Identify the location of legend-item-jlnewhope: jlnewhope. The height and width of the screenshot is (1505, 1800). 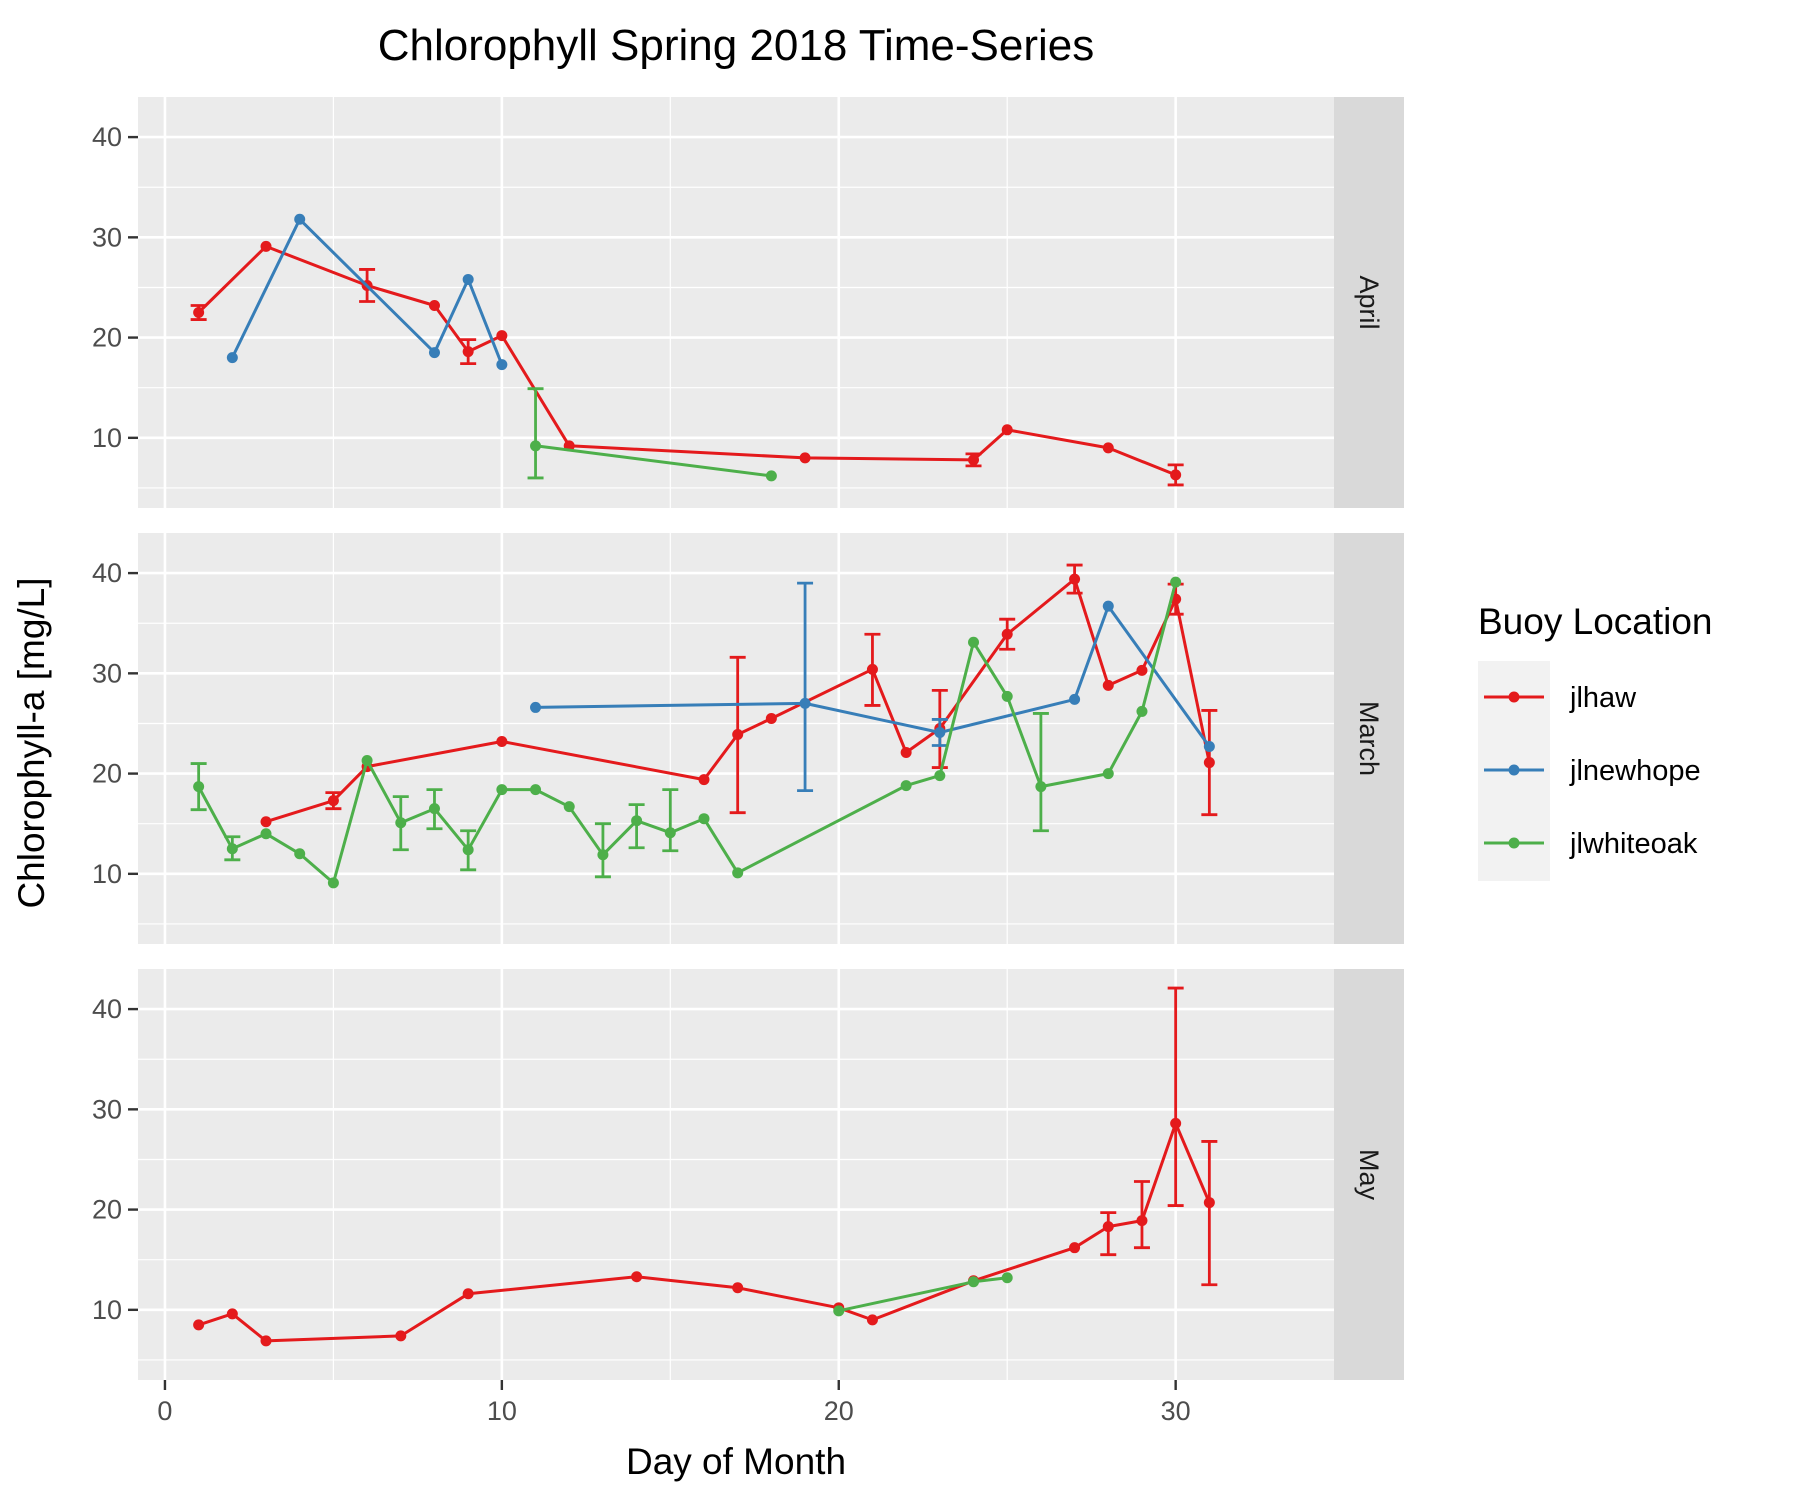
(1592, 771).